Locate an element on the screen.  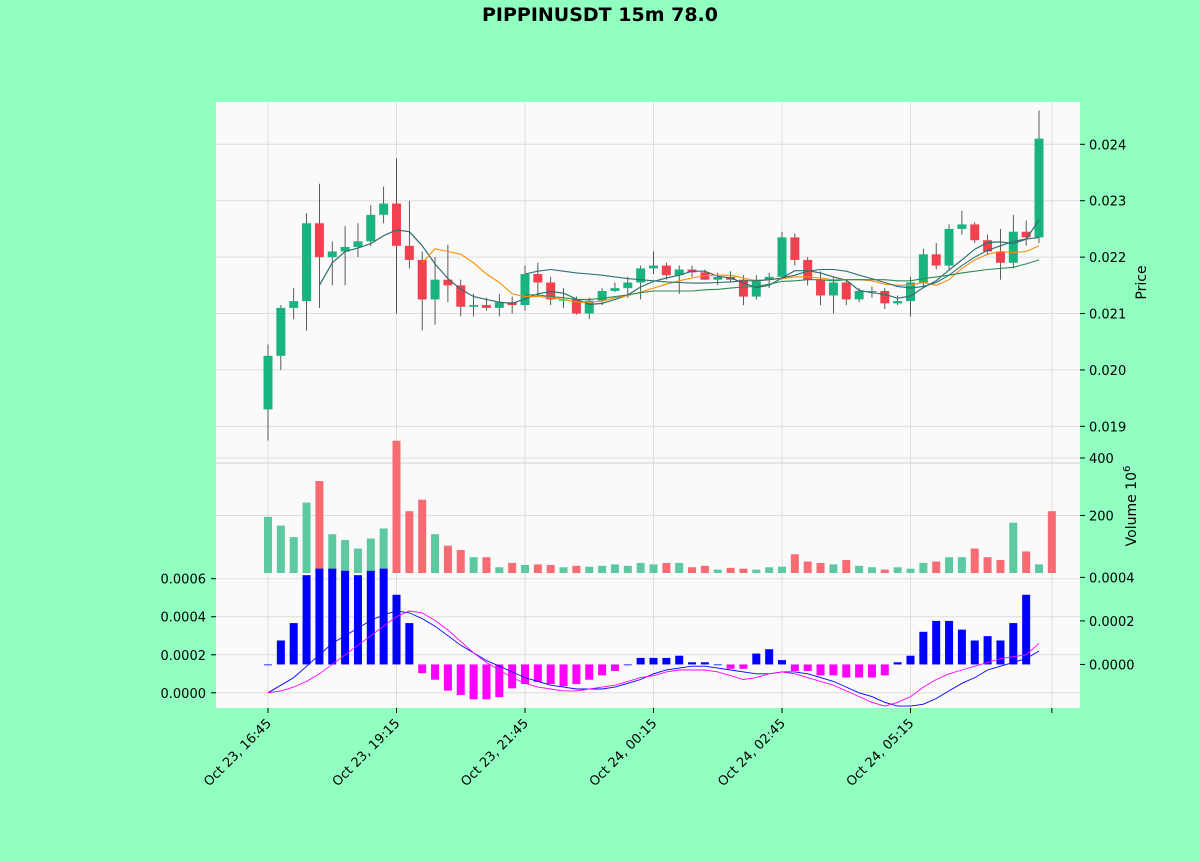
macd-line is located at coordinates (653, 658).